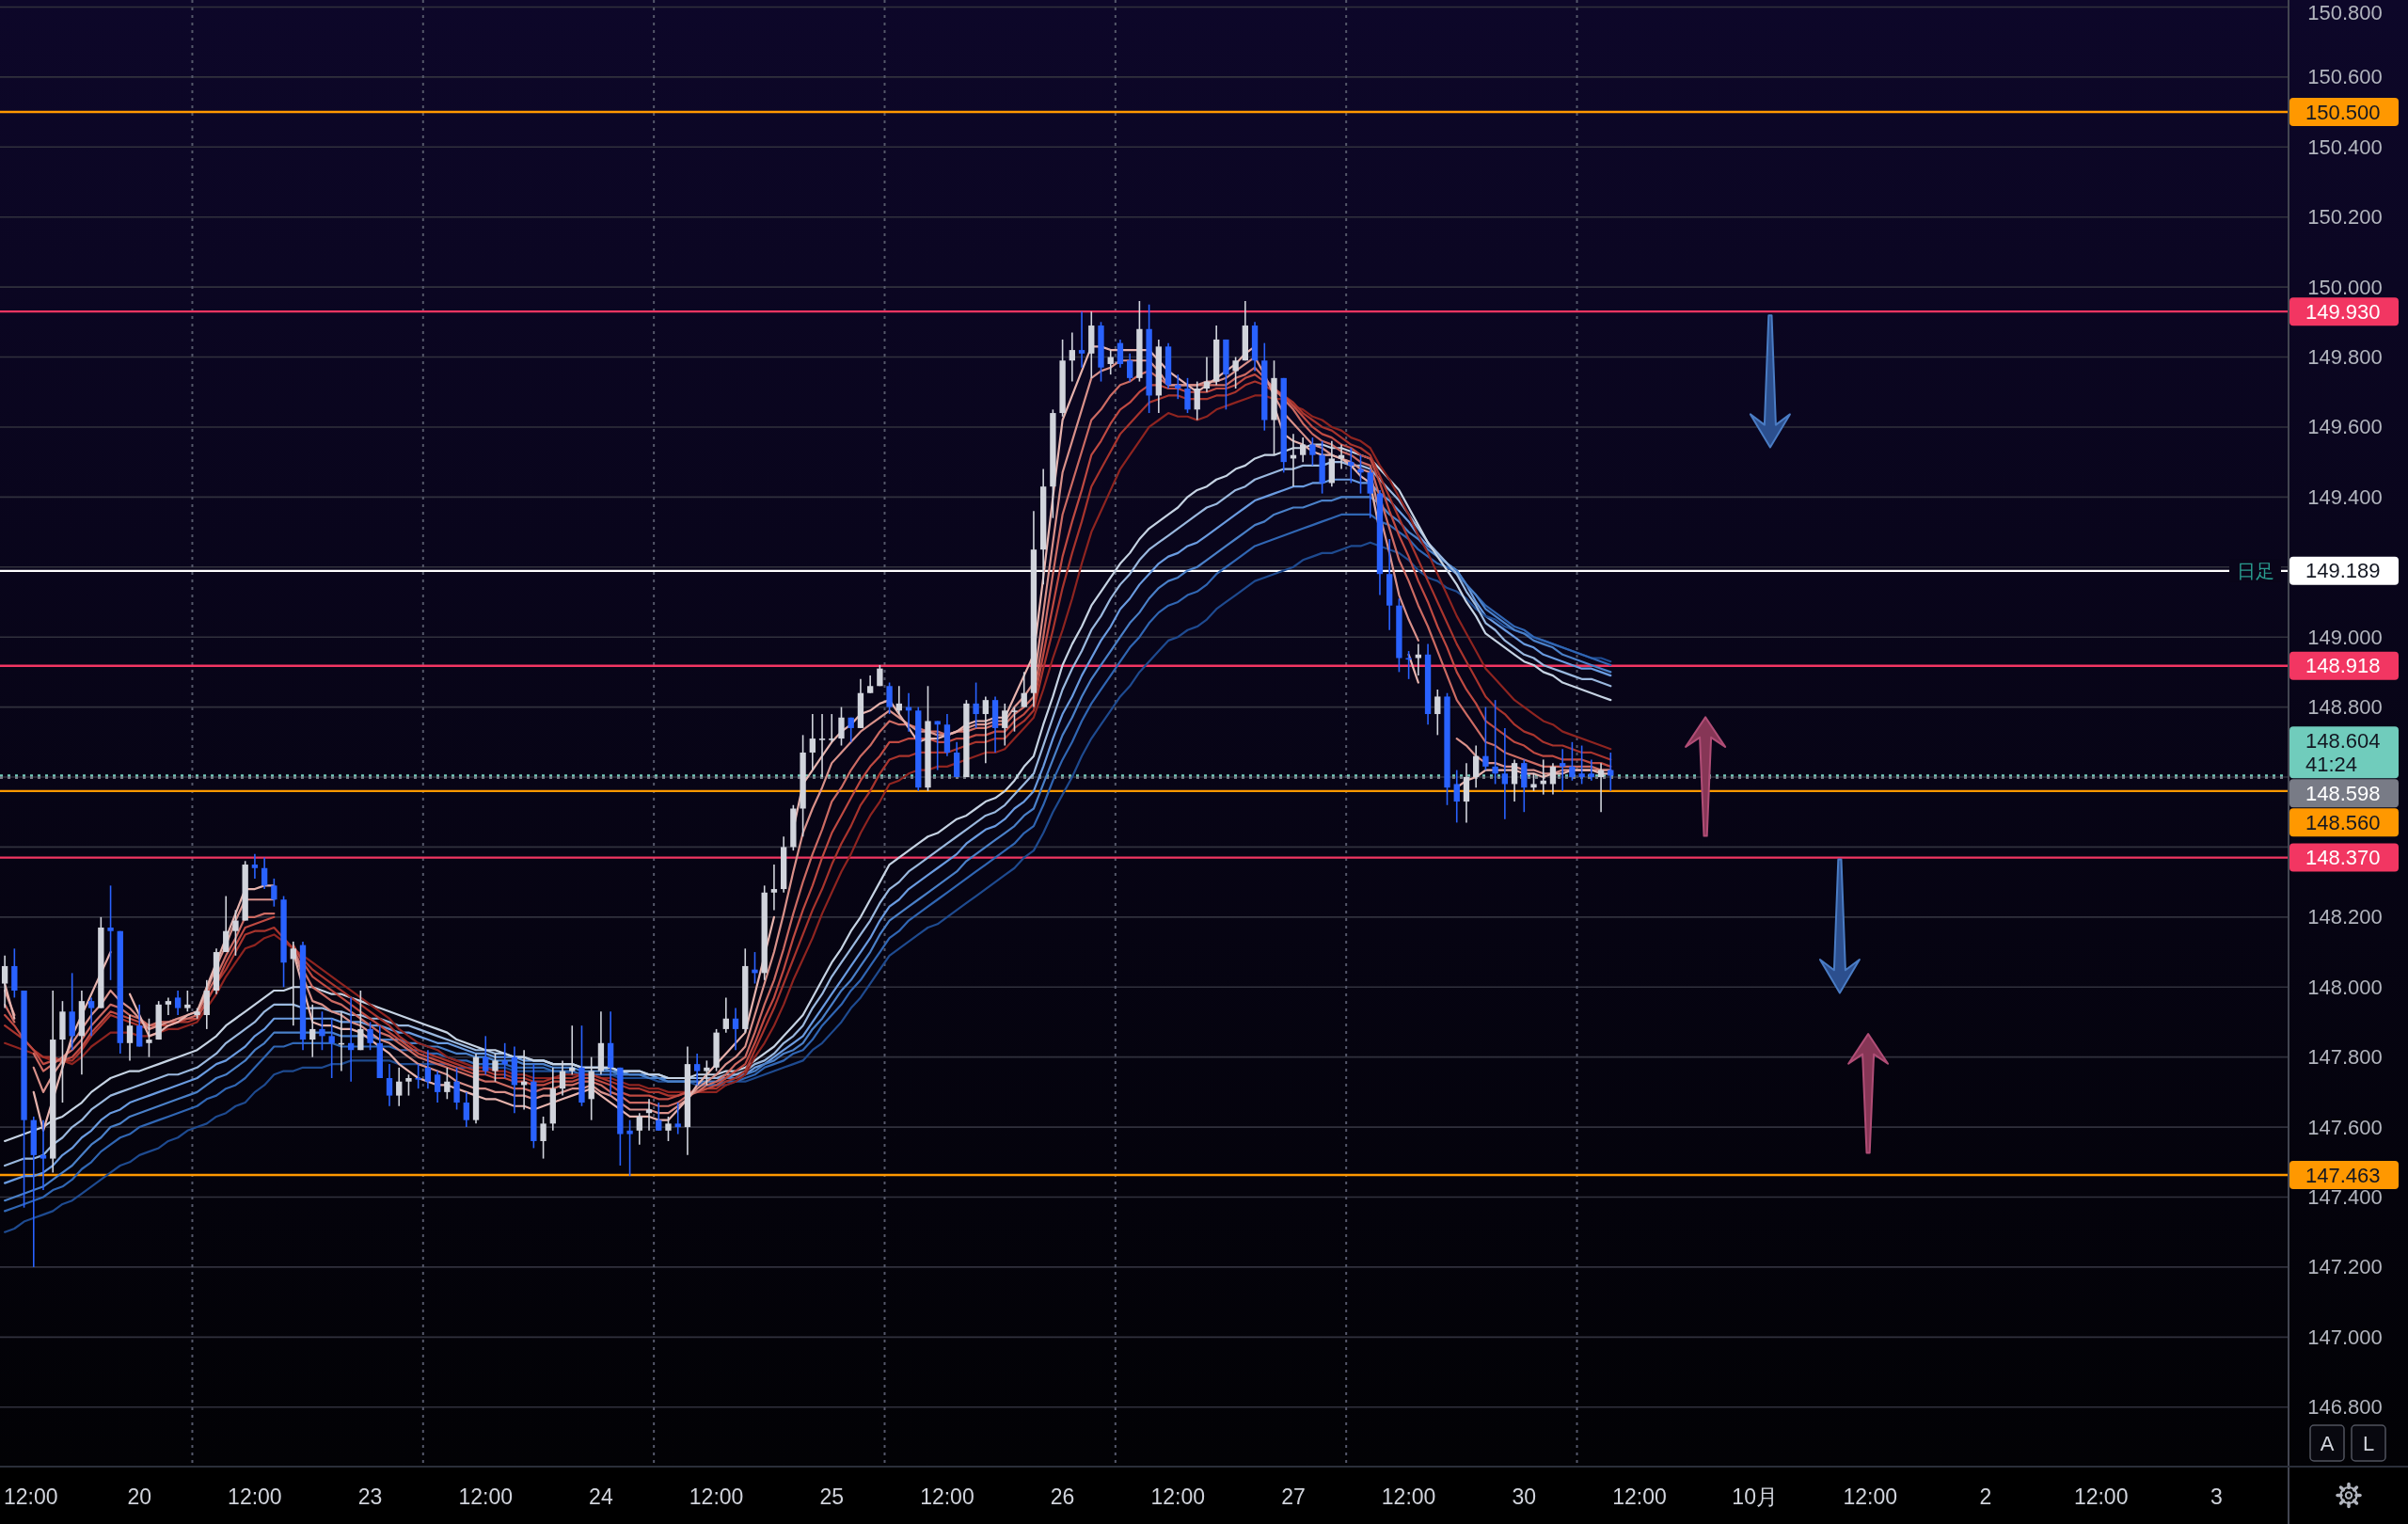  What do you see at coordinates (1986, 1497) in the screenshot?
I see `x-tick-label: 2` at bounding box center [1986, 1497].